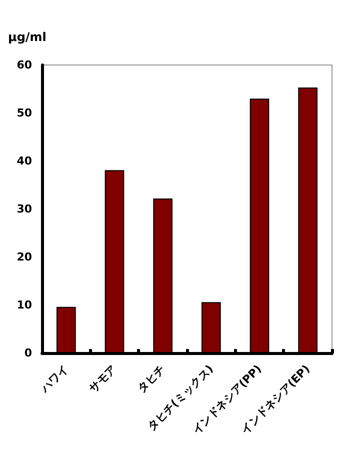 This screenshot has height=476, width=349. I want to click on y-tick-label: 20, so click(24, 257).